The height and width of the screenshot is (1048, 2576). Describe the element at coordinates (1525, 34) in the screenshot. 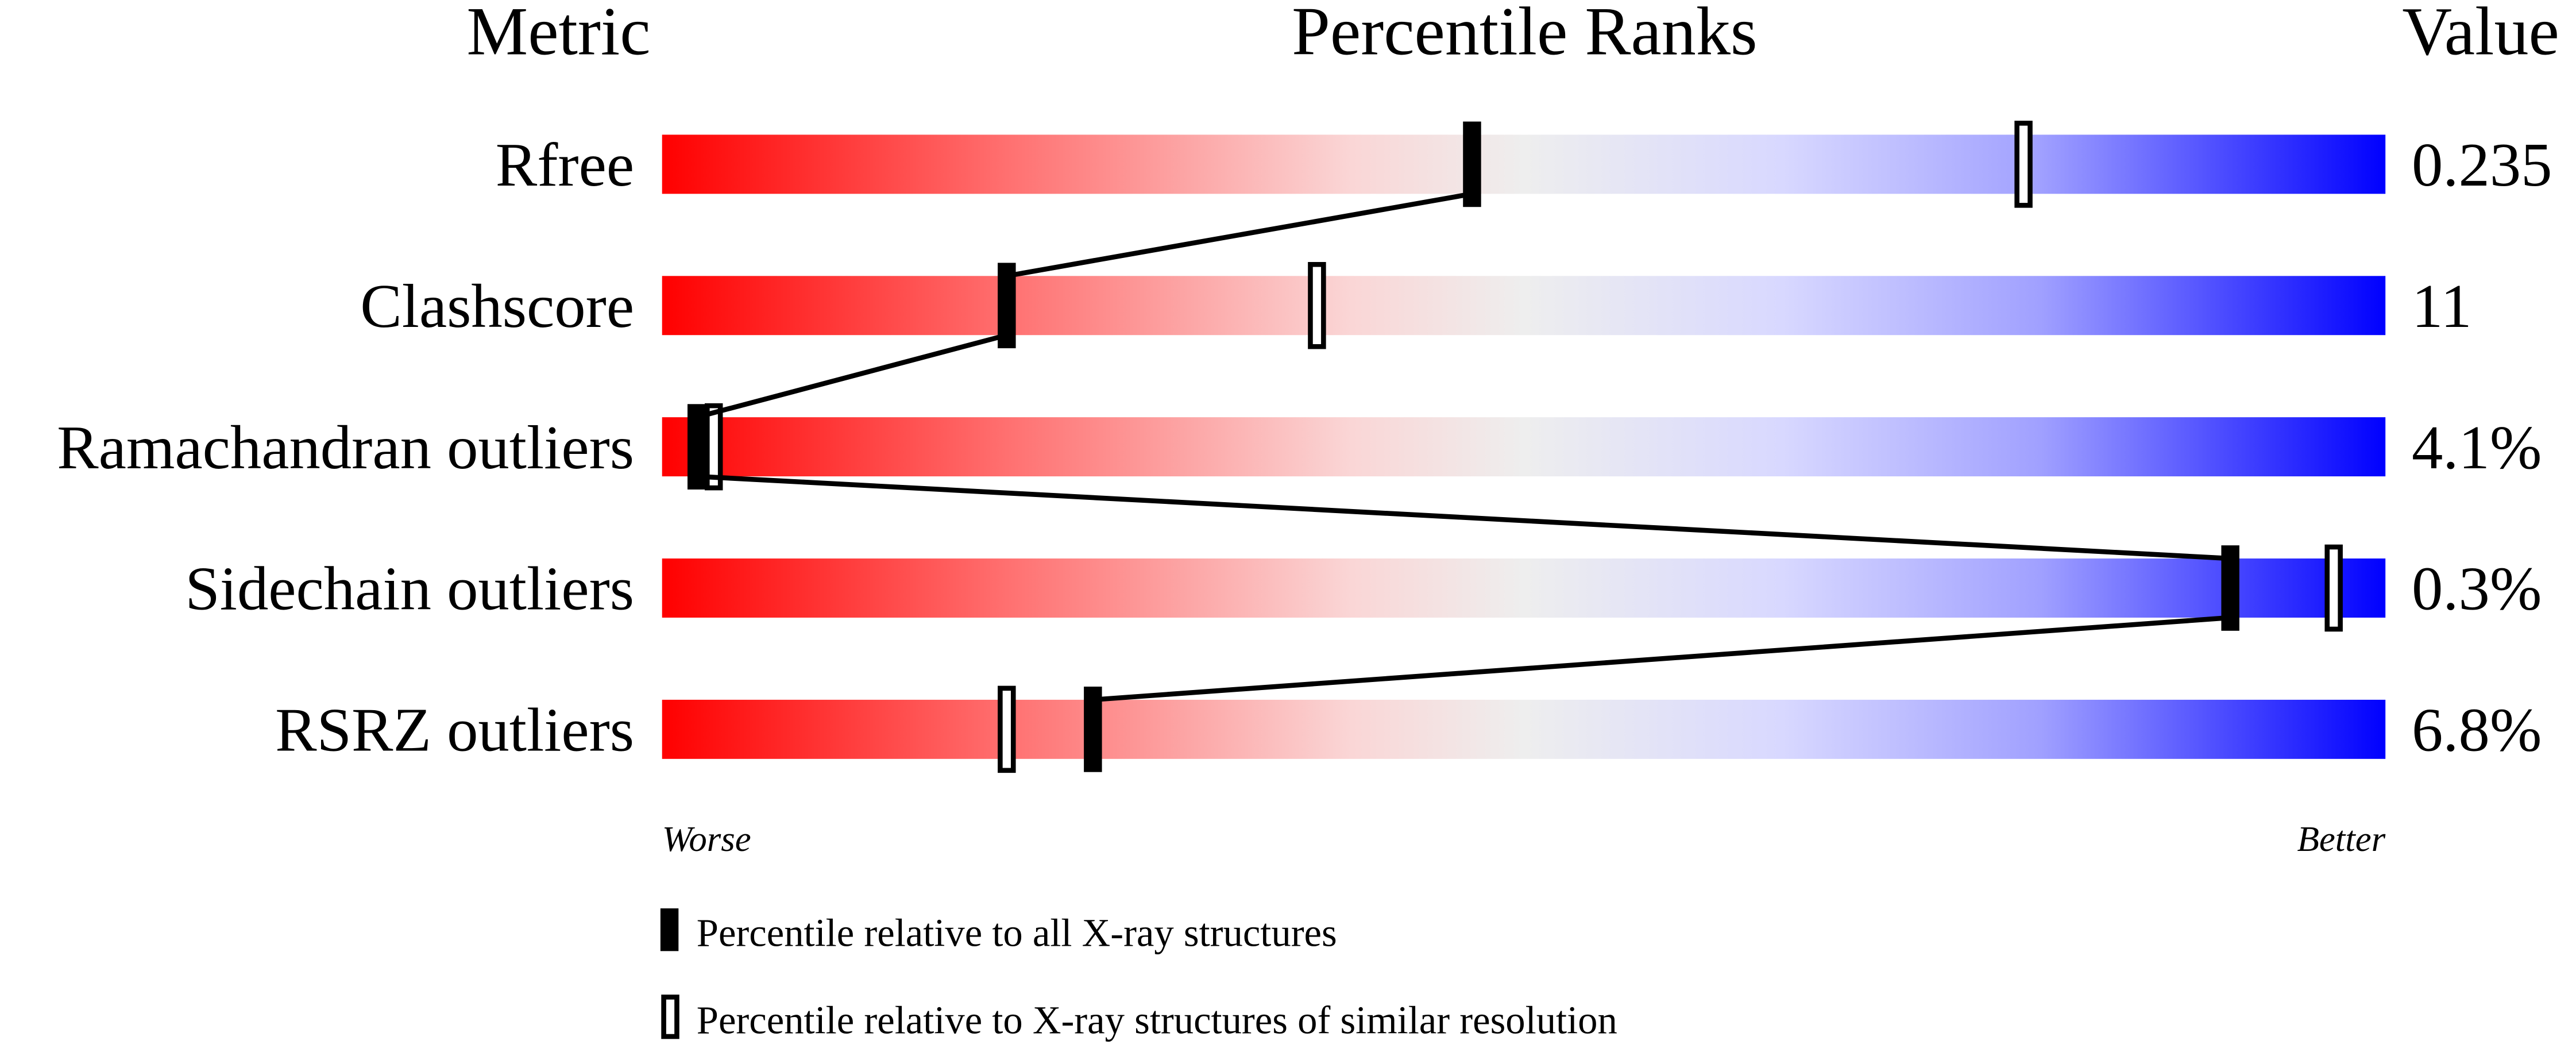

I see `percentile-ranks-header: Percentile Ranks` at that location.